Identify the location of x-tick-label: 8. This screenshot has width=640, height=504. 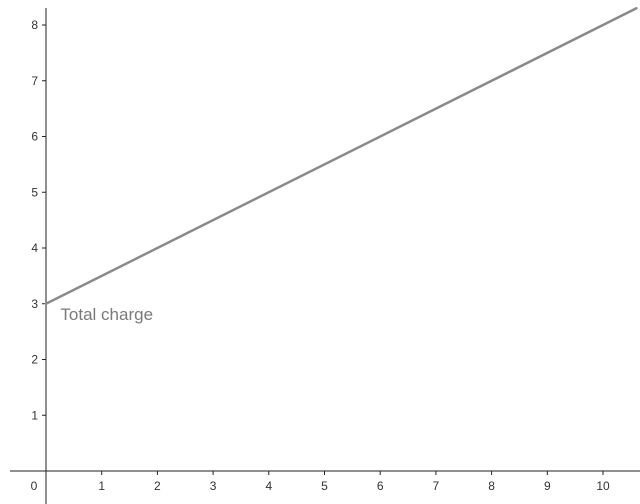
(491, 486).